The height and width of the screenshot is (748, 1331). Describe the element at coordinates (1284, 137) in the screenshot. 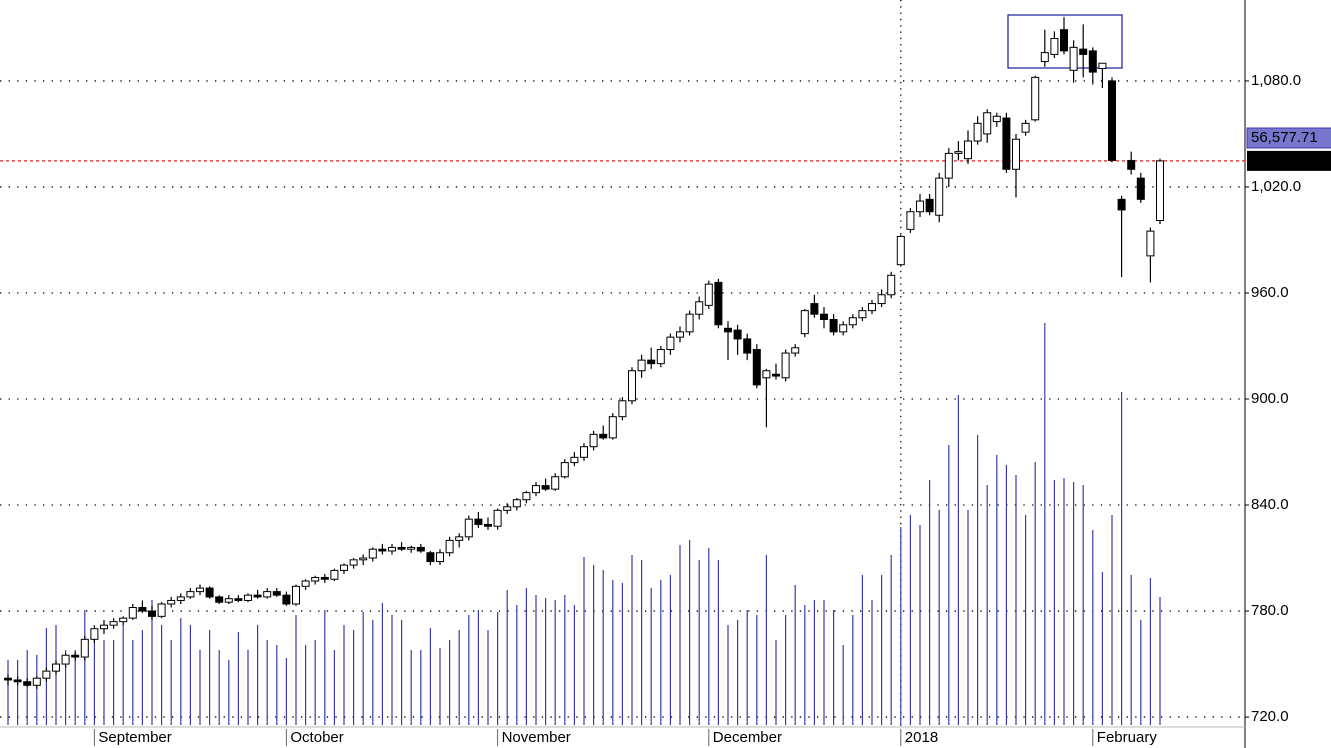

I see `volume-label: 56,577.71` at that location.